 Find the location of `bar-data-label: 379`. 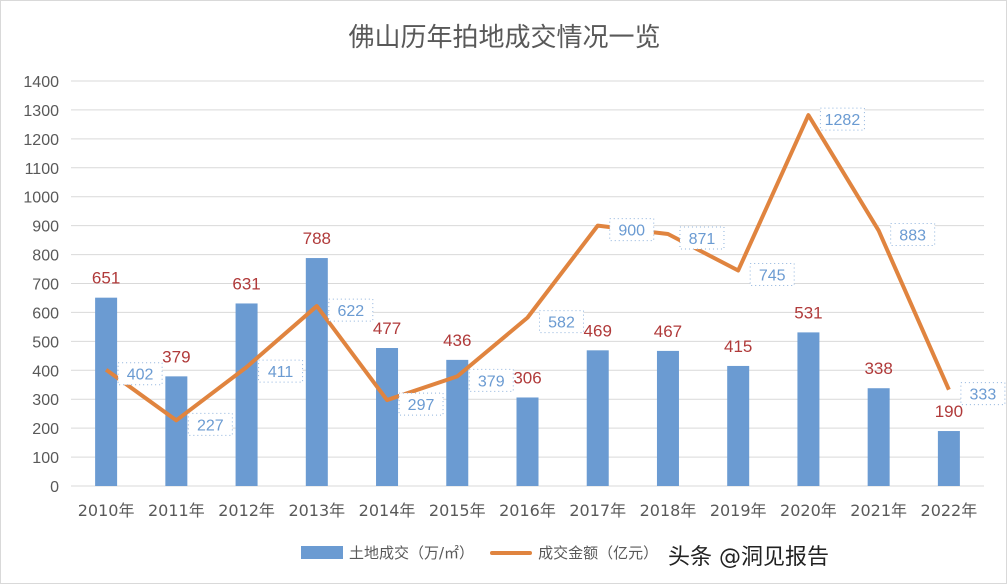

bar-data-label: 379 is located at coordinates (176, 356).